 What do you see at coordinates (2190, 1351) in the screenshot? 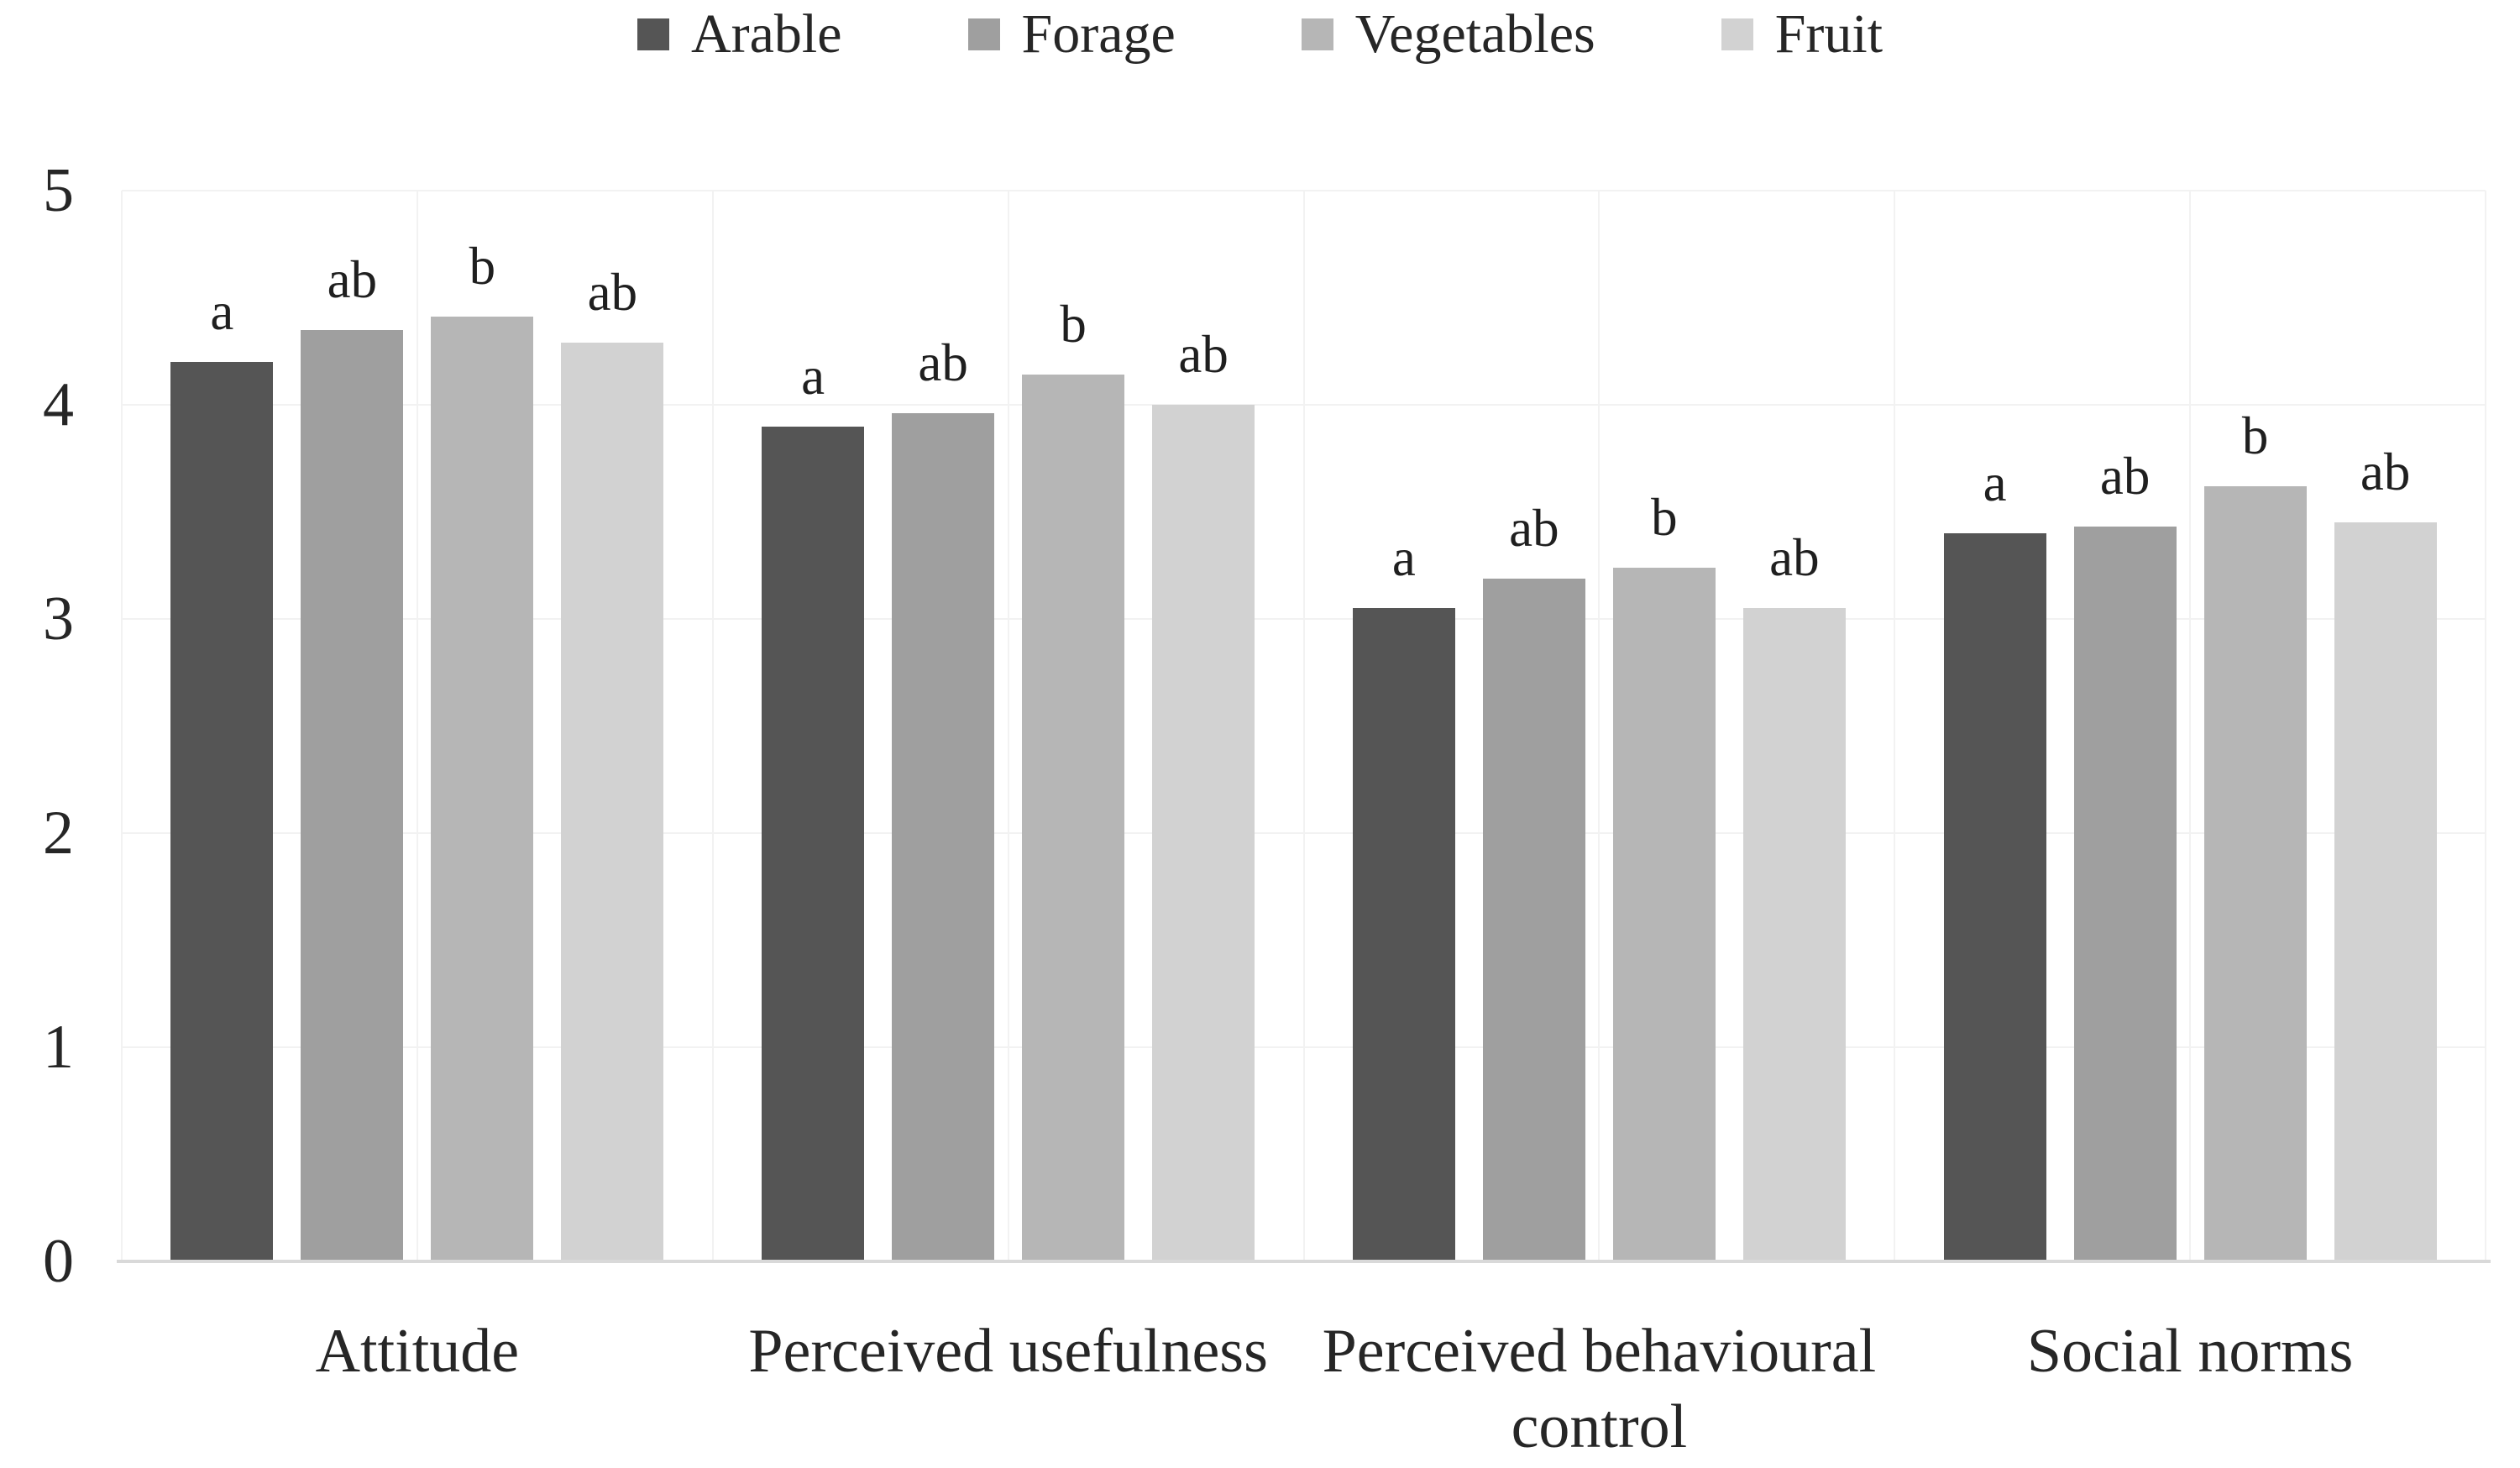
I see `x-category-label-social-norms: Social norms` at bounding box center [2190, 1351].